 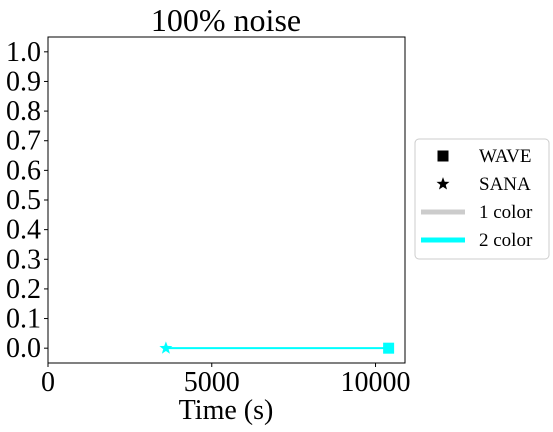 I want to click on y-tick-label: 0.3, so click(x=23, y=259).